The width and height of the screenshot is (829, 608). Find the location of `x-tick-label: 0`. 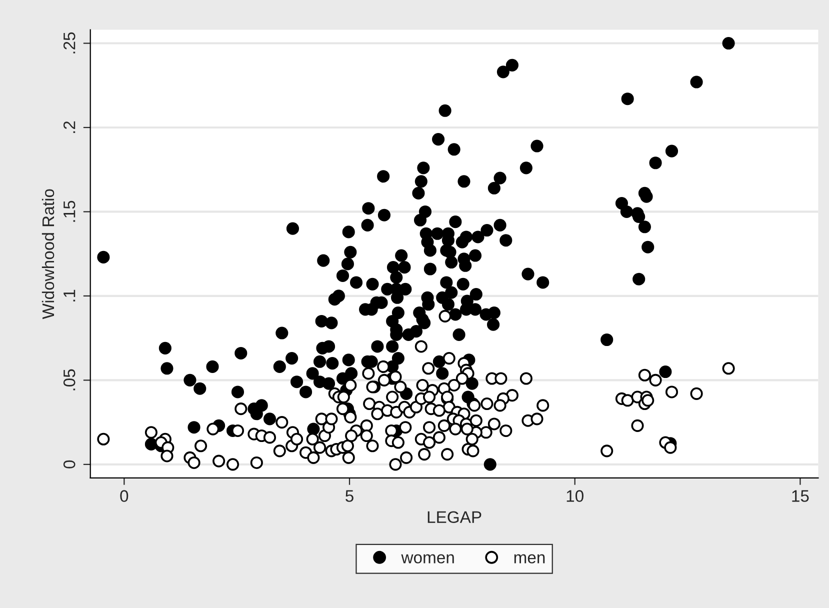

x-tick-label: 0 is located at coordinates (124, 496).